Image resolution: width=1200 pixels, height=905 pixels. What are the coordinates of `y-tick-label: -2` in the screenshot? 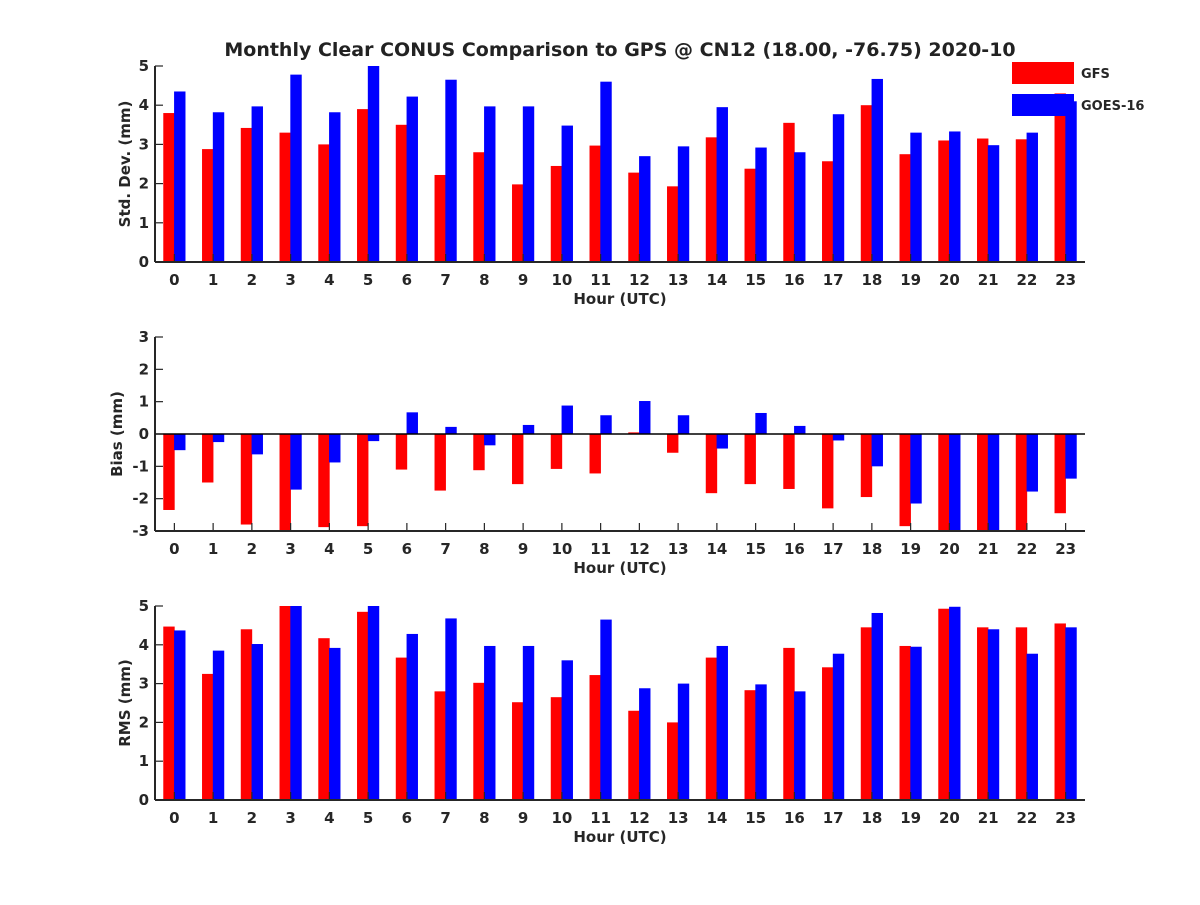 It's located at (140, 499).